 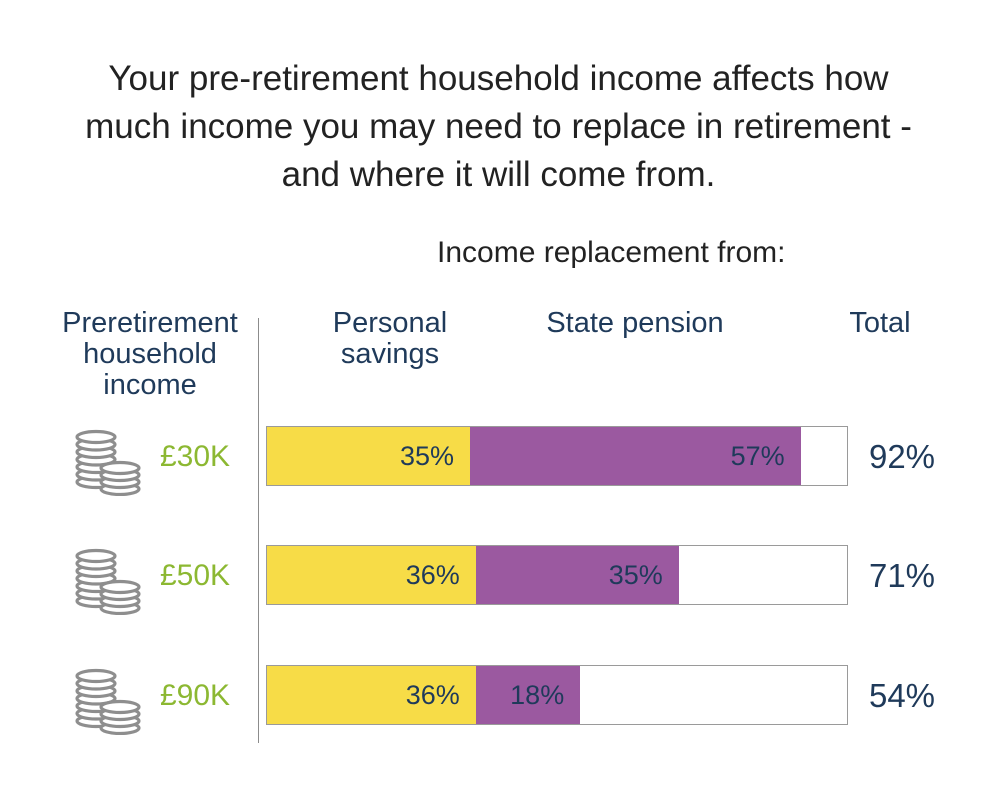 I want to click on total-value: 71%, so click(x=902, y=575).